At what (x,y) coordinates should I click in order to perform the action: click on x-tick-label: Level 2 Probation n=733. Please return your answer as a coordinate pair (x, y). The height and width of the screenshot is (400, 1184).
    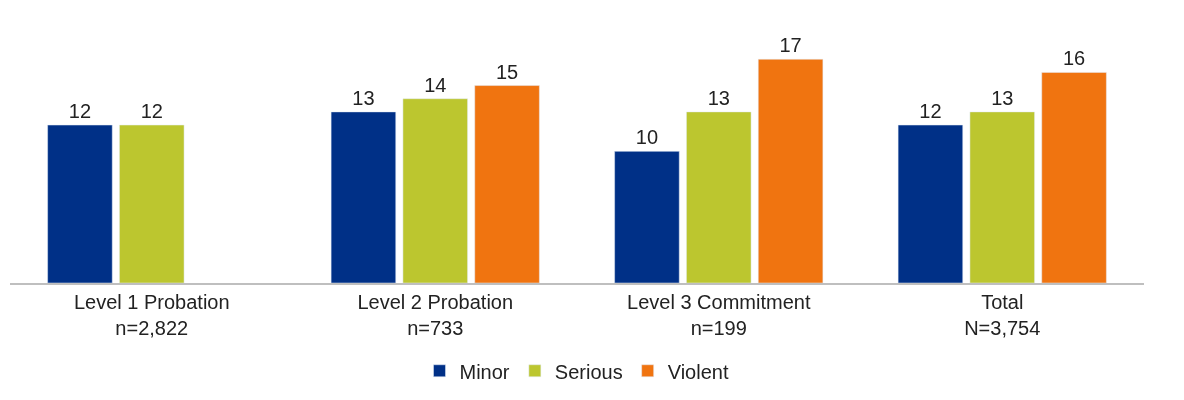
    Looking at the image, I should click on (435, 314).